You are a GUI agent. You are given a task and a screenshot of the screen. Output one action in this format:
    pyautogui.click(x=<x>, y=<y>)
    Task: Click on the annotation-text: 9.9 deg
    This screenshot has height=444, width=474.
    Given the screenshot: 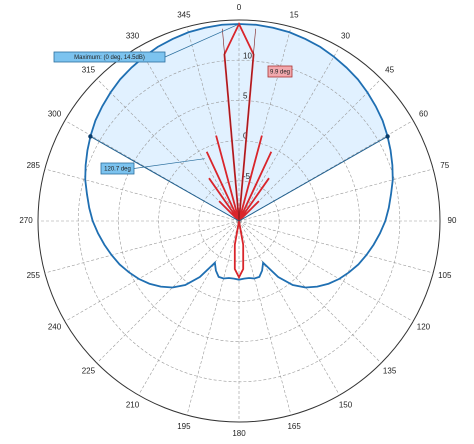 What is the action you would take?
    pyautogui.click(x=280, y=73)
    